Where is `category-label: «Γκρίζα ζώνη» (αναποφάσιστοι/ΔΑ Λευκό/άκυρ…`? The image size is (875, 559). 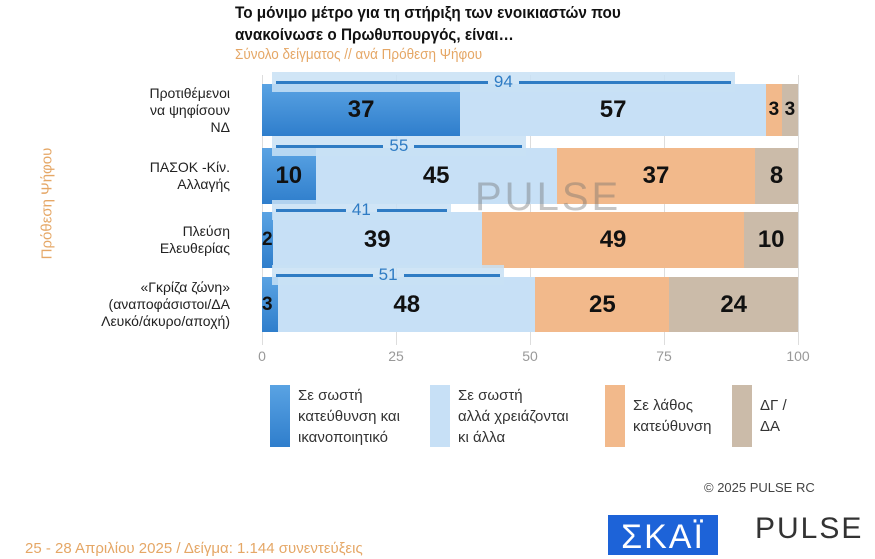 category-label: «Γκρίζα ζώνη» (αναποφάσιστοι/ΔΑ Λευκό/άκυρ… is located at coordinates (130, 304).